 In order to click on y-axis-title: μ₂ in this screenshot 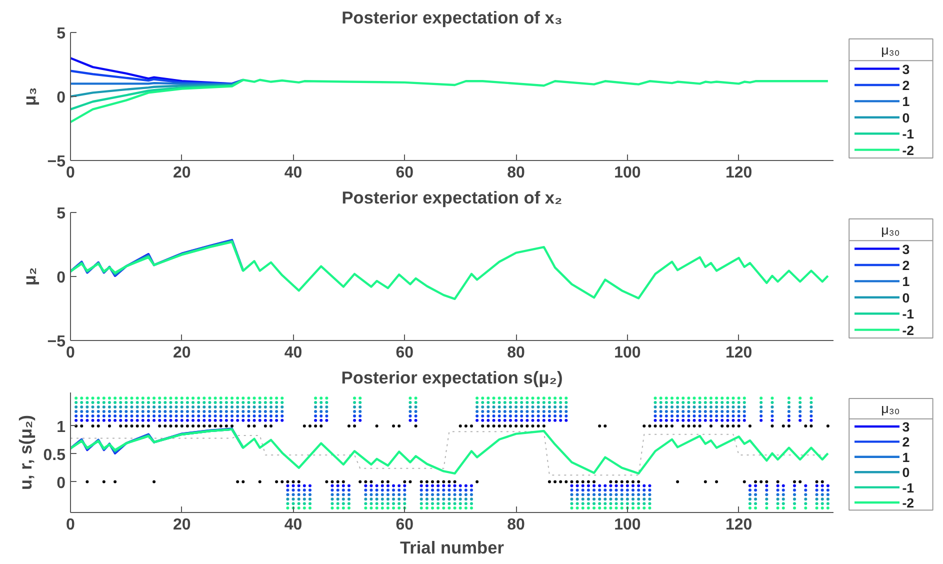, I will do `click(29, 276)`.